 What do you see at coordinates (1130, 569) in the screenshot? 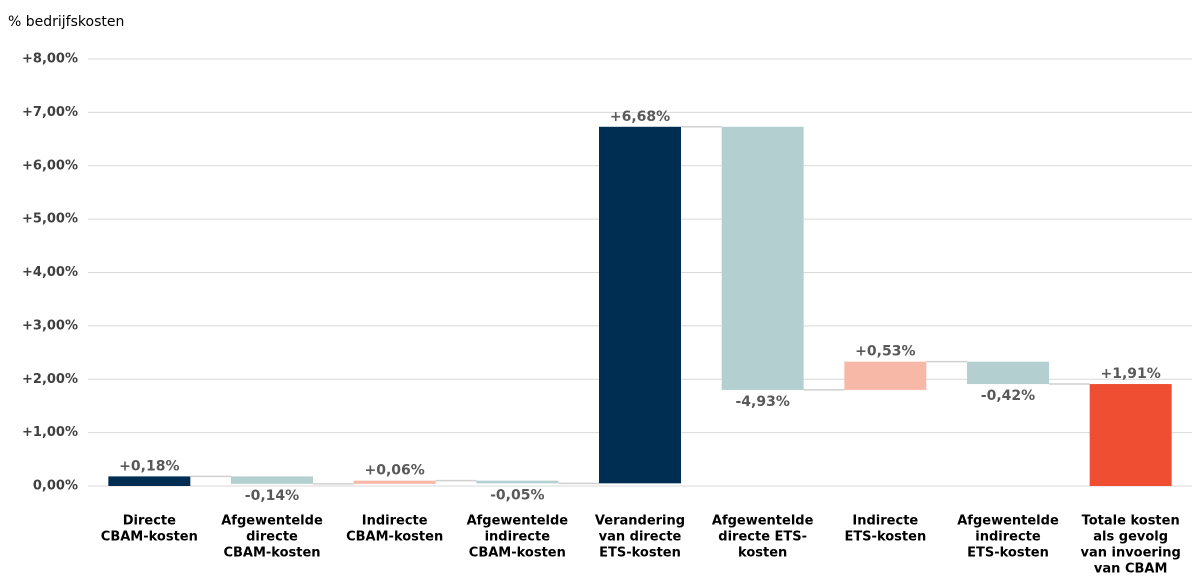
I see `x-tick-label: van CBAM` at bounding box center [1130, 569].